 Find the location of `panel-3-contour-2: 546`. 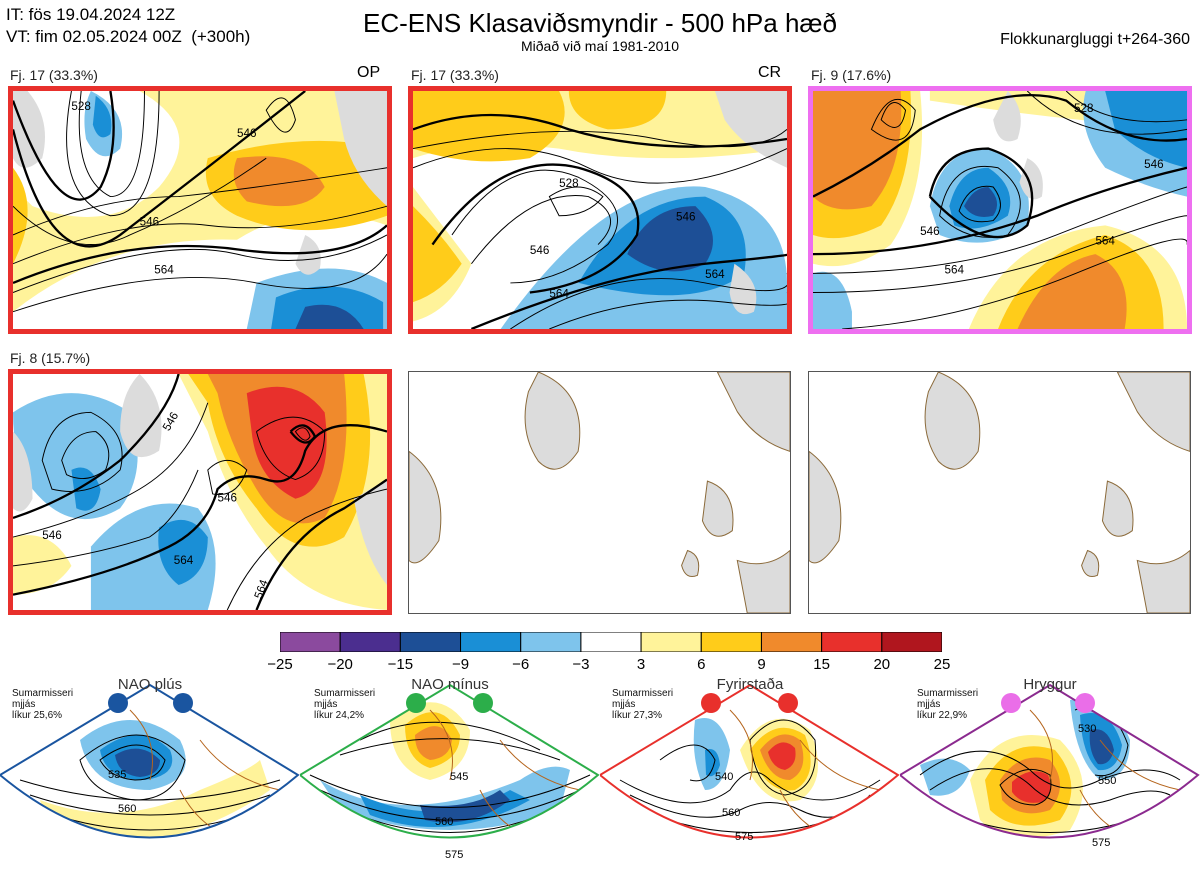

panel-3-contour-2: 546 is located at coordinates (1153, 164).